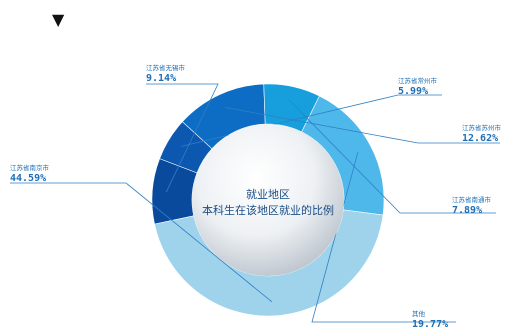 This screenshot has height=332, width=508. I want to click on slice-value-label-5: 19.77%, so click(430, 324).